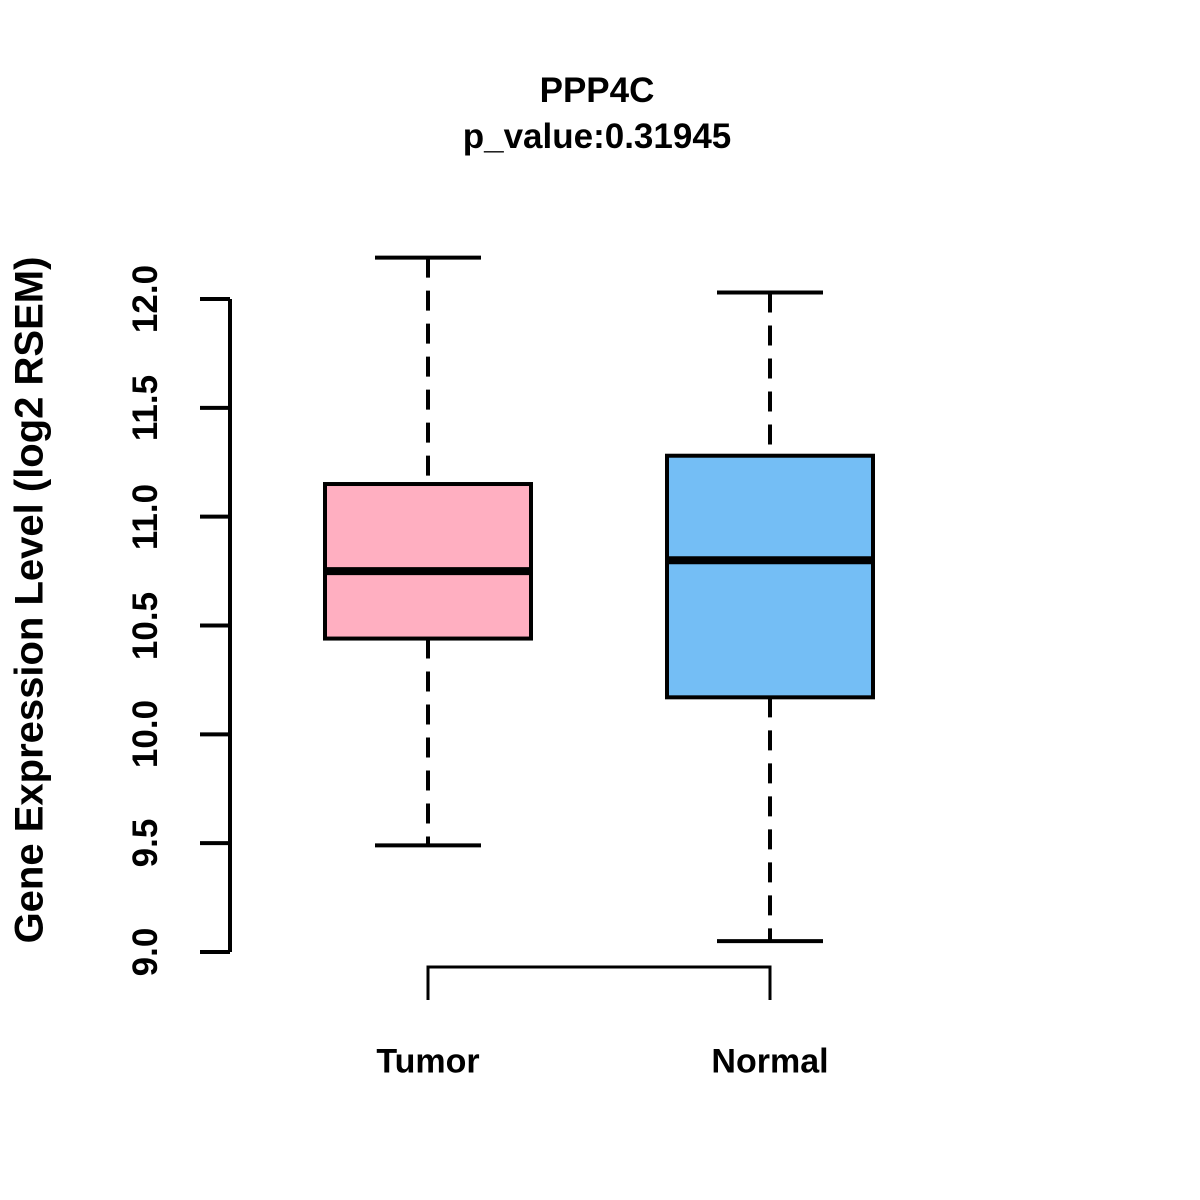 The height and width of the screenshot is (1200, 1200). Describe the element at coordinates (145, 952) in the screenshot. I see `y-tick-label: 9.0` at that location.